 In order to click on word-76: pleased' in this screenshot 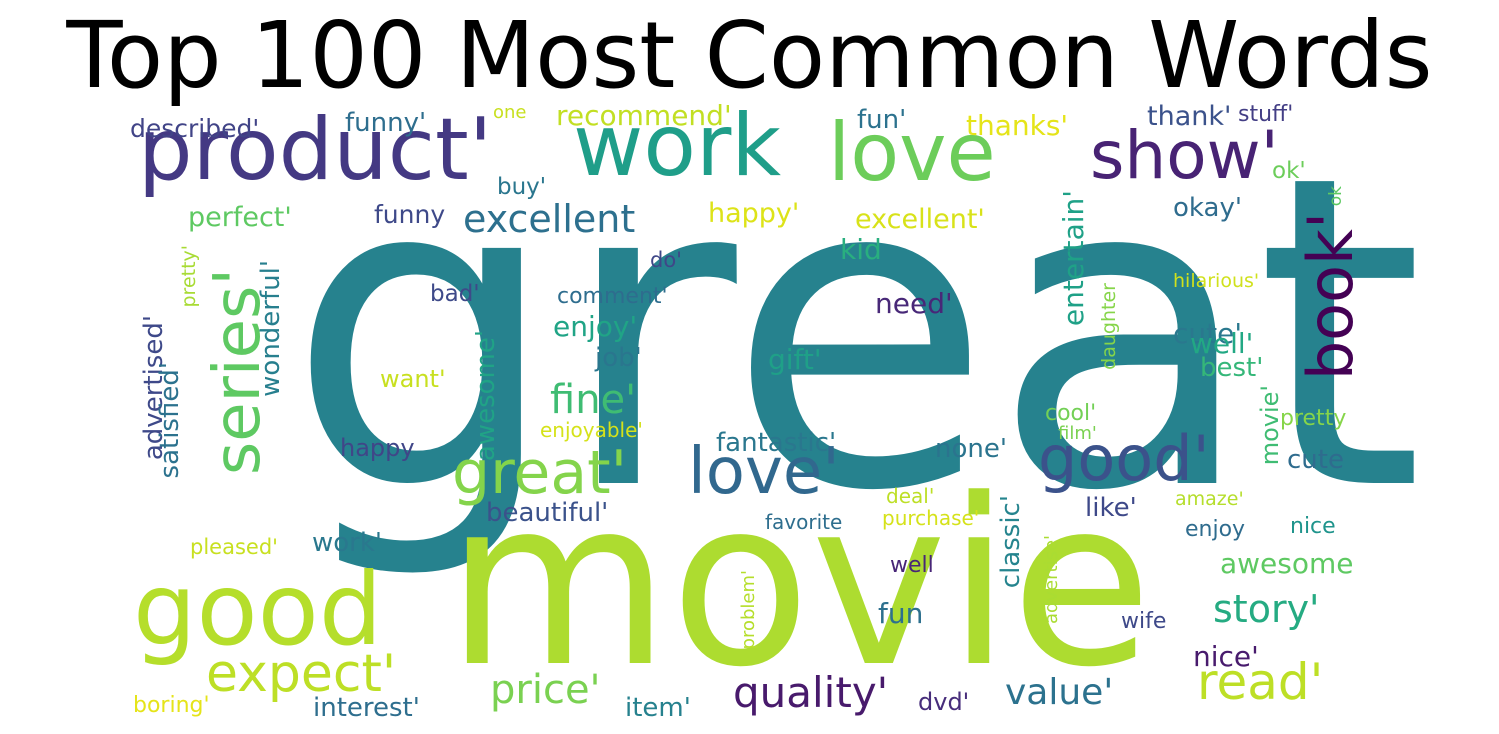, I will do `click(234, 547)`.